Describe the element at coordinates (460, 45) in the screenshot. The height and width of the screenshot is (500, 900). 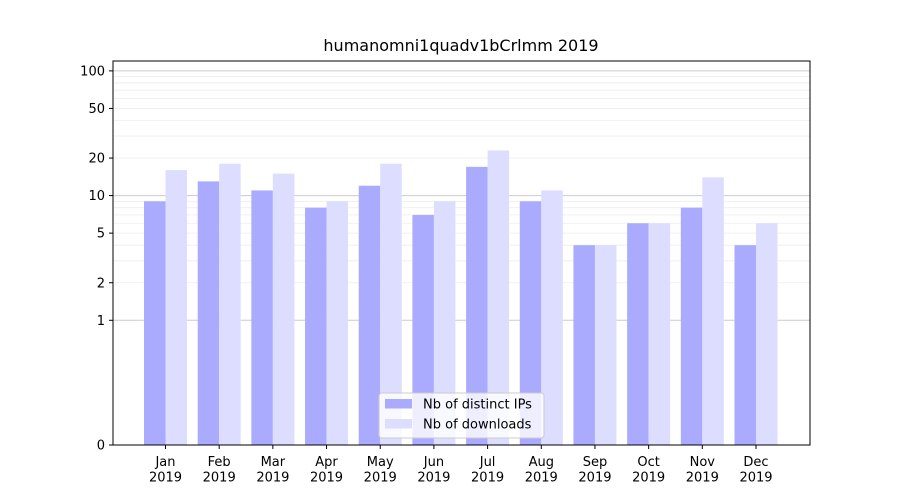
I see `chart-title: humanomni1quadv1bCrlmm 2019` at that location.